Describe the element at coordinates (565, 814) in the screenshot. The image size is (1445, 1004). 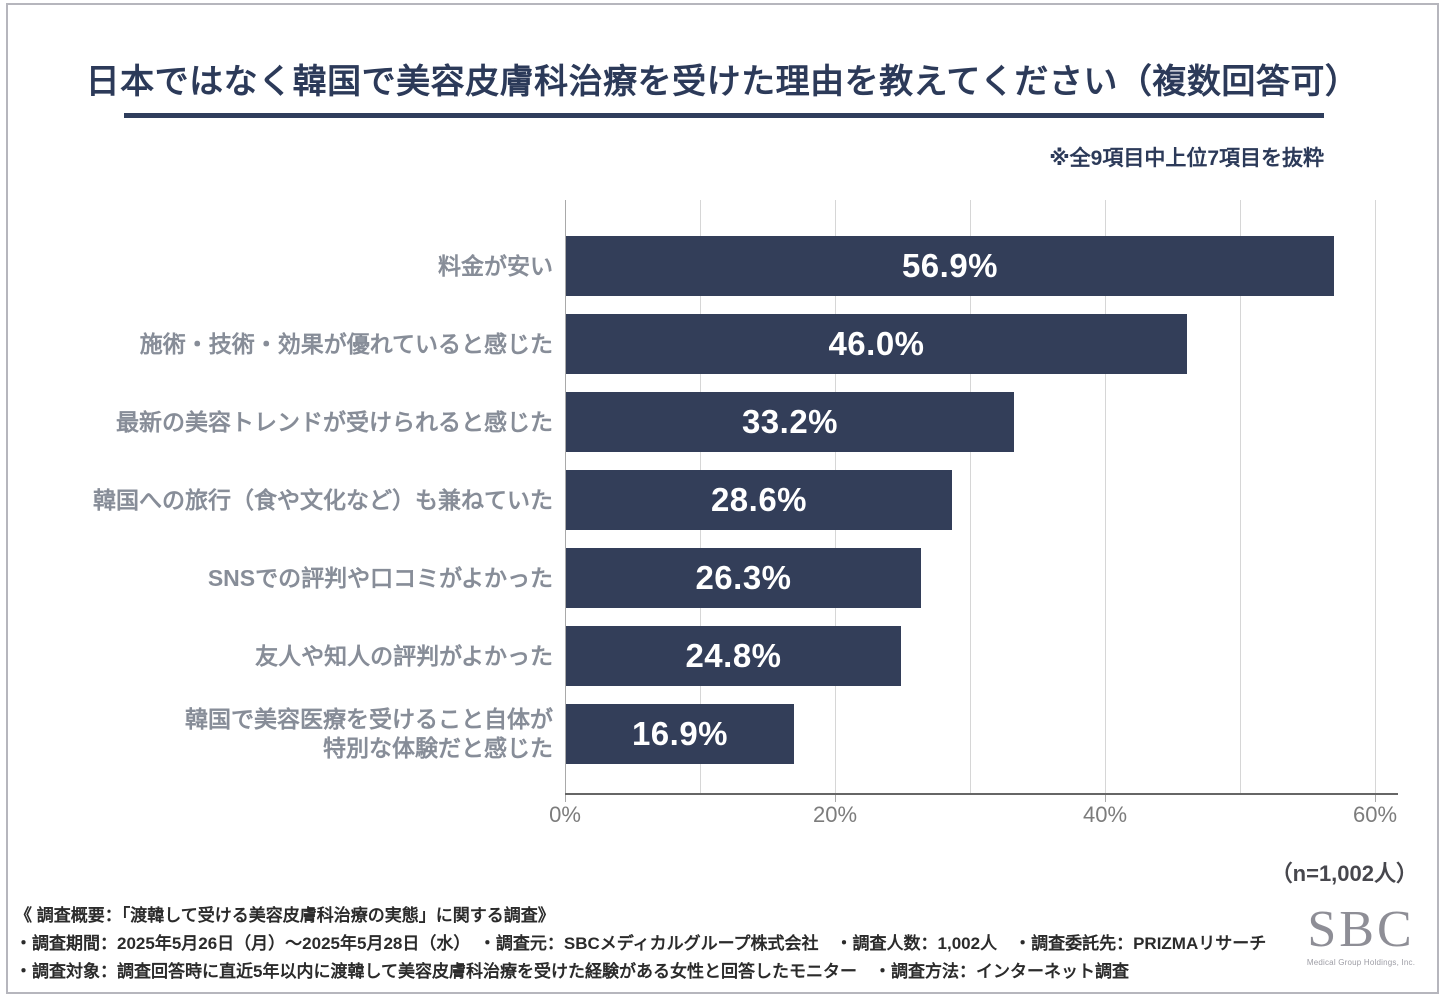
I see `x-axis-label: 0%` at that location.